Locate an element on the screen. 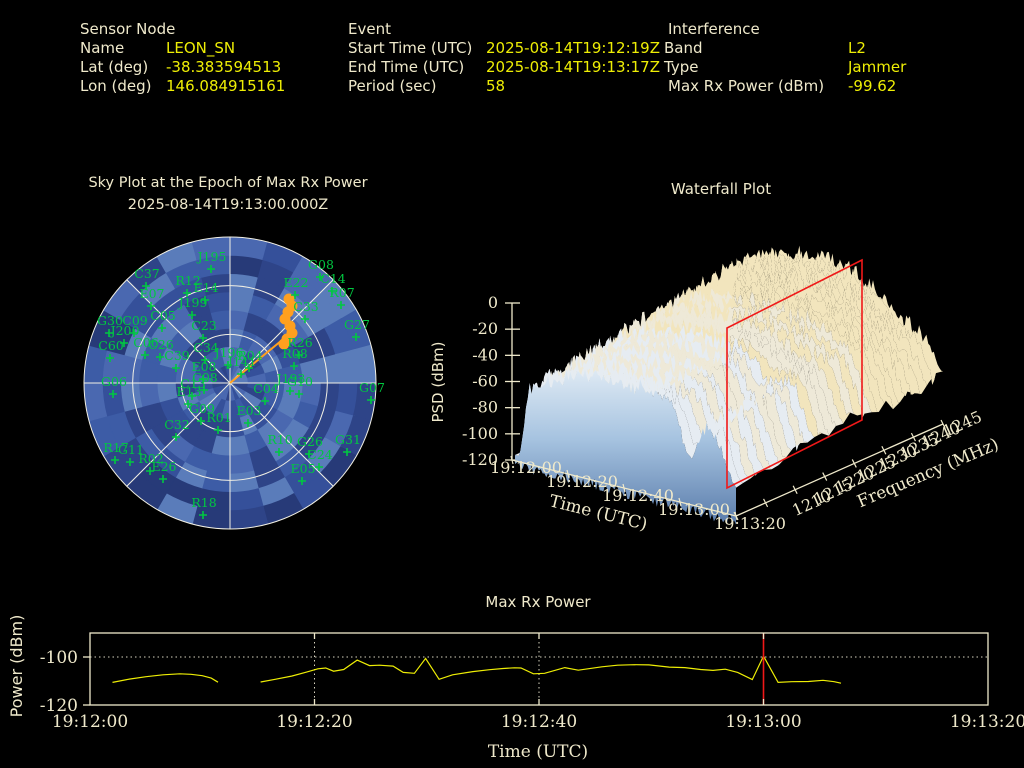  sensor-lon-label: Lon (deg) is located at coordinates (116, 86).